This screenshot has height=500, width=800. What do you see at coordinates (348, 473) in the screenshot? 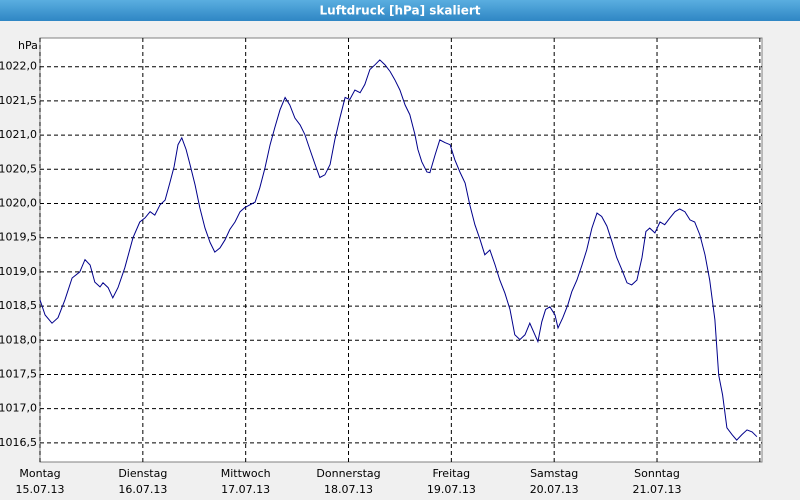
I see `x-tick-label: Donnerstag` at bounding box center [348, 473].